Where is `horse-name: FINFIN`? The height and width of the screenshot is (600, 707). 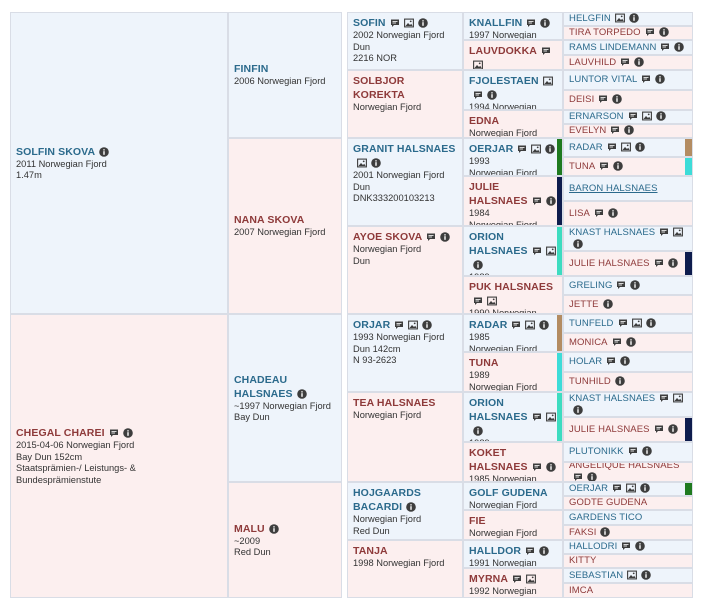
horse-name: FINFIN is located at coordinates (251, 69).